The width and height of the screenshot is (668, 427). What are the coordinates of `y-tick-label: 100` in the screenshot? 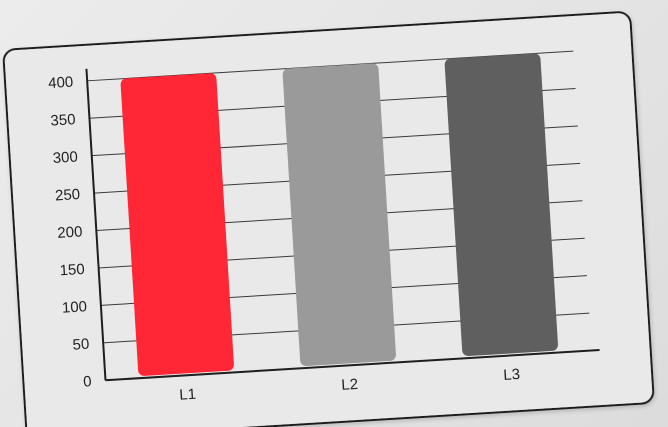 It's located at (74, 307).